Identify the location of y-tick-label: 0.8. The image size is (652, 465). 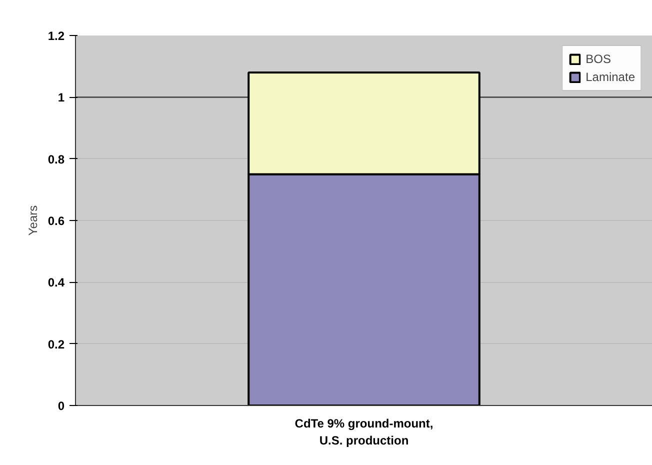
(56, 159).